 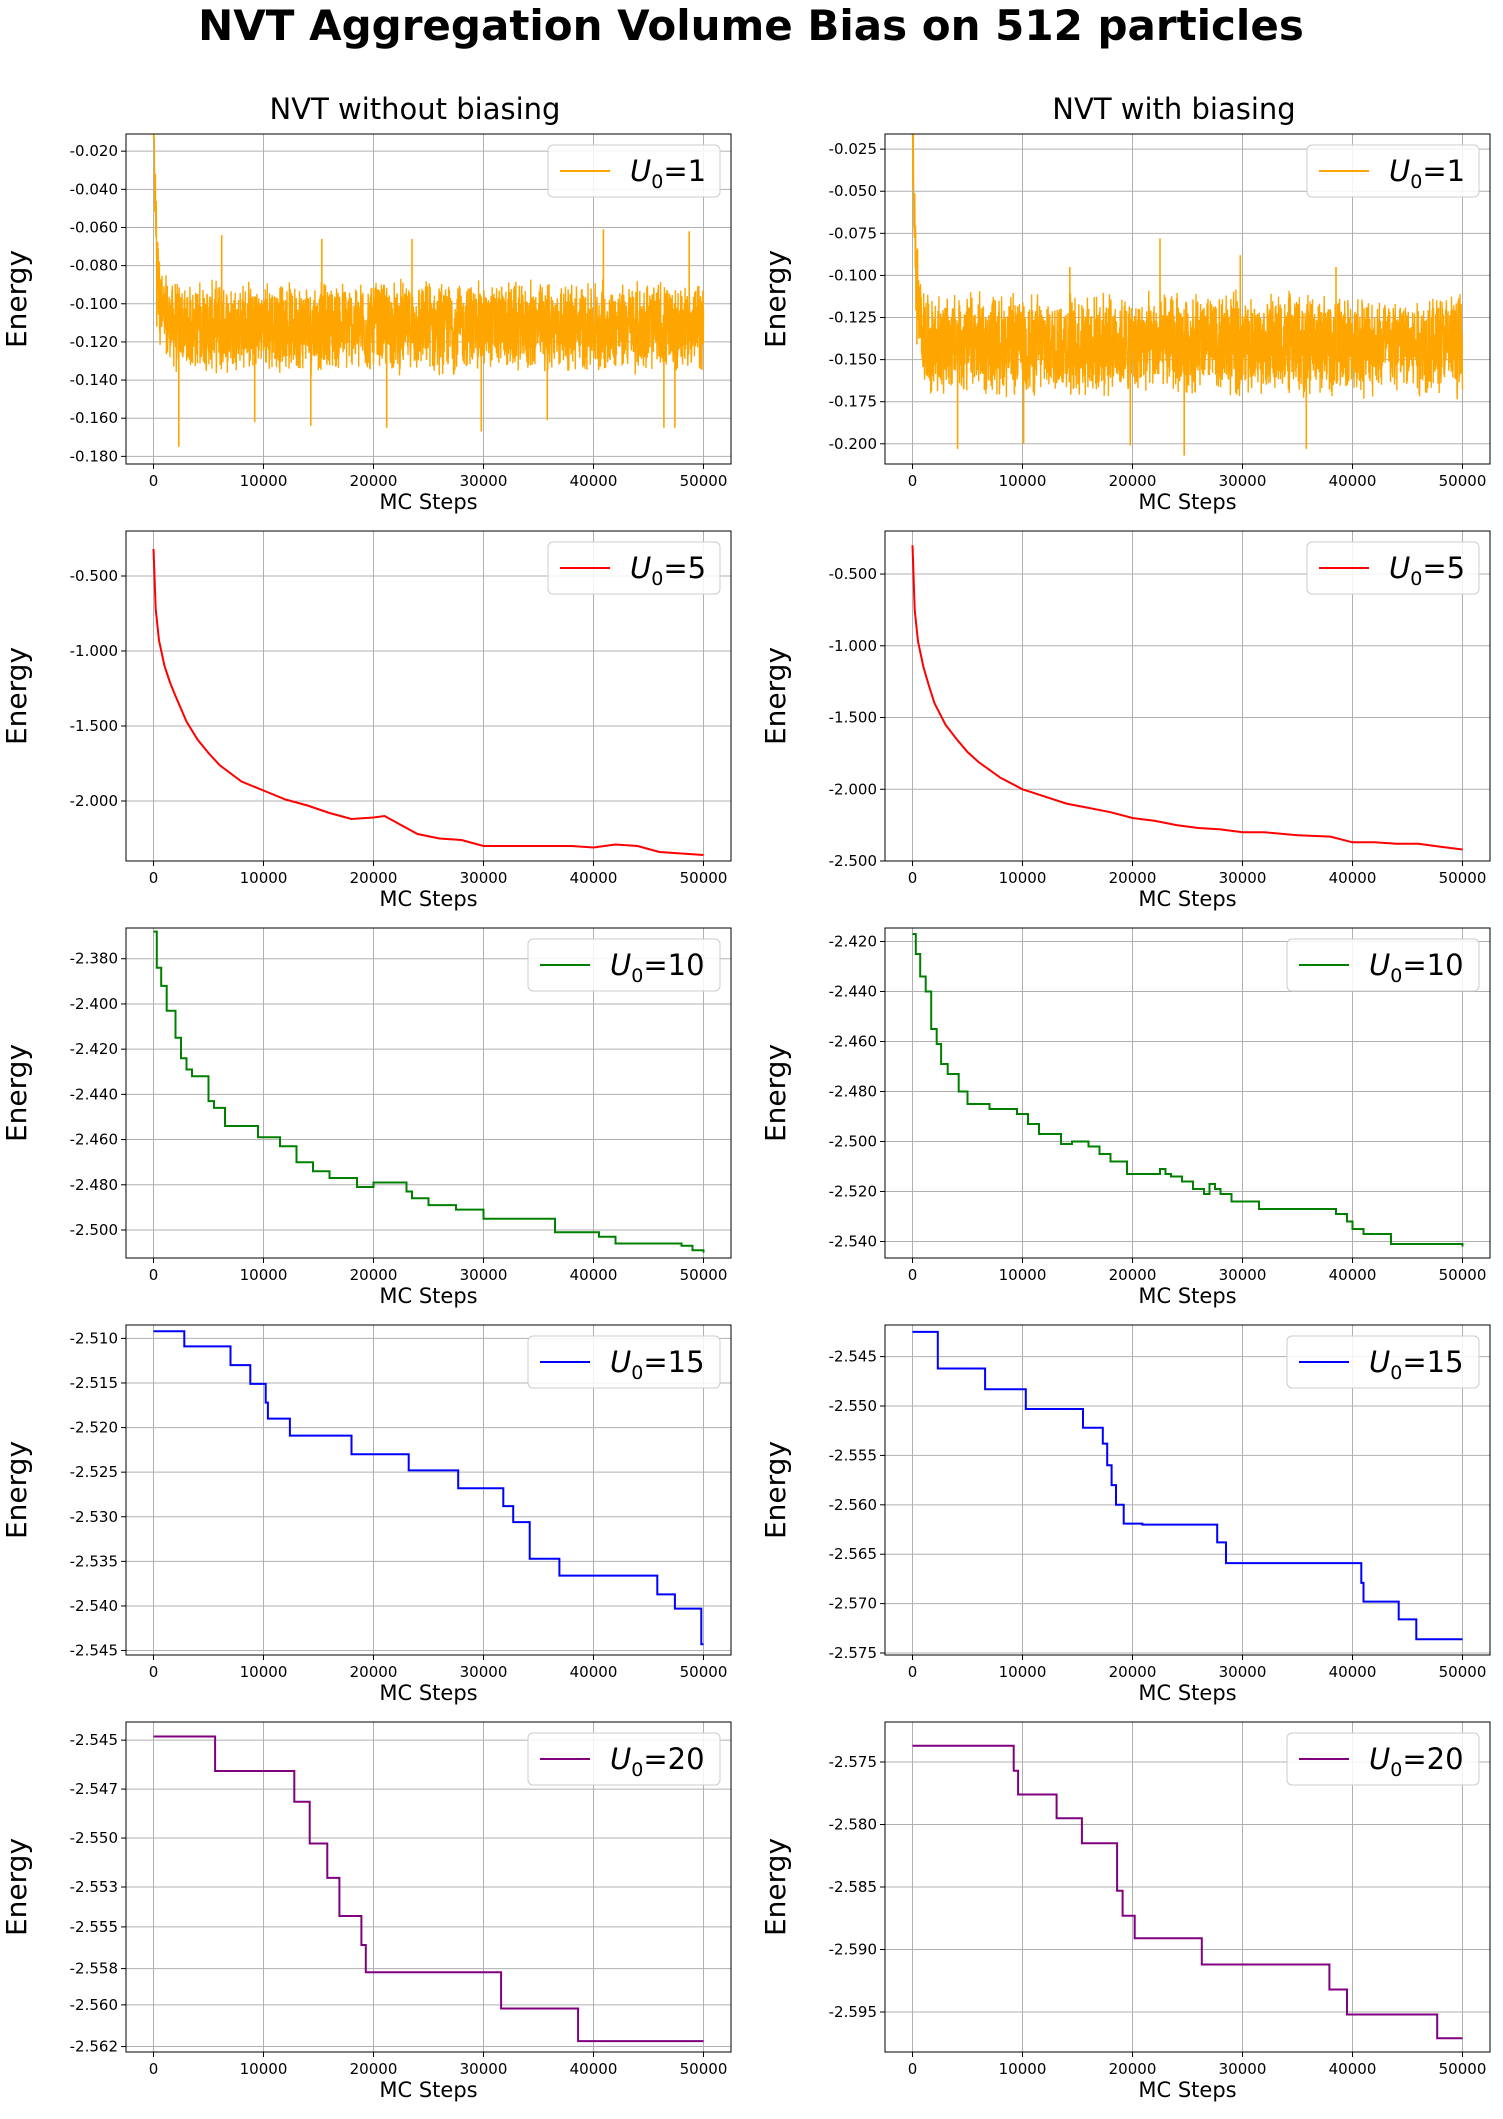 I want to click on legend: U0=5, so click(x=634, y=568).